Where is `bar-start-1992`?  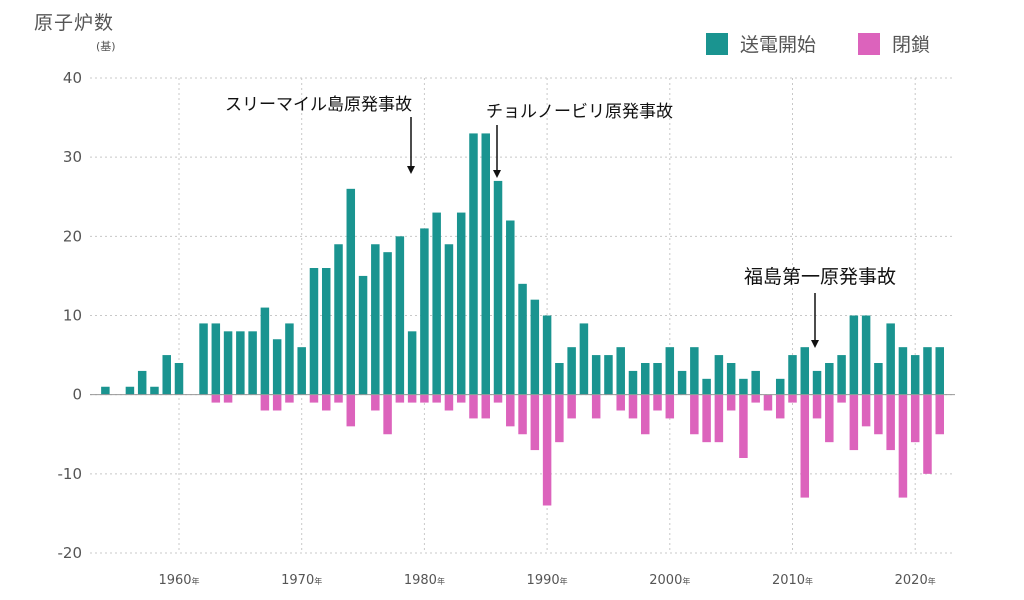
bar-start-1992 is located at coordinates (571, 371).